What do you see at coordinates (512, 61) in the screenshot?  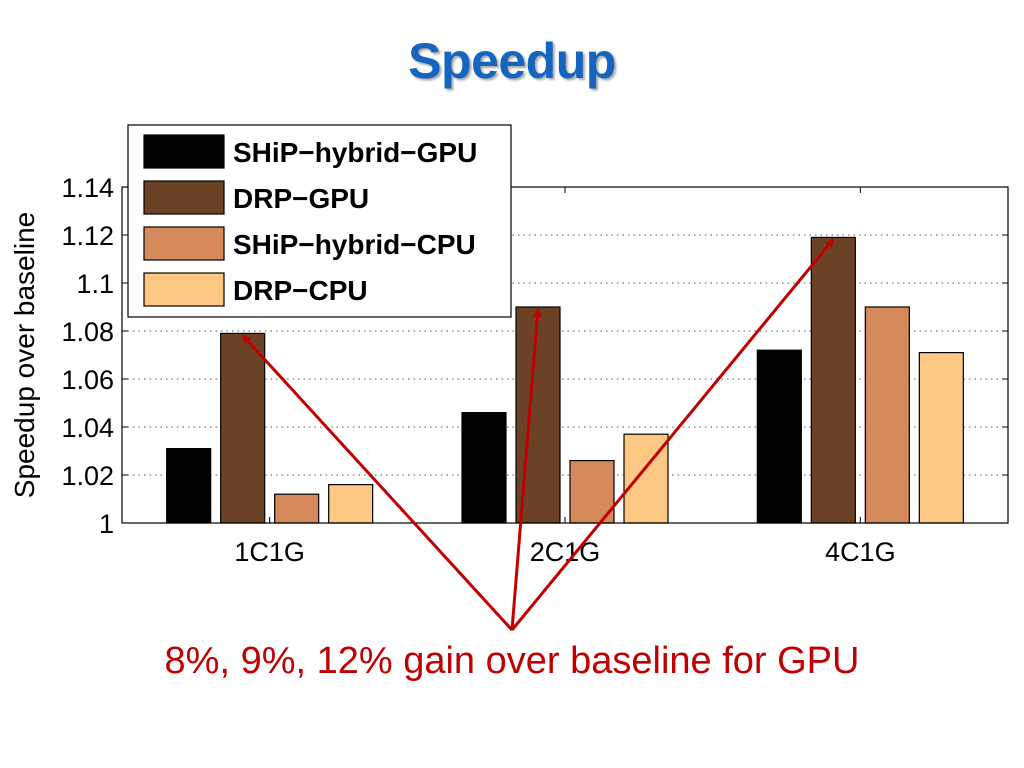 I see `slide-title: Speedup` at bounding box center [512, 61].